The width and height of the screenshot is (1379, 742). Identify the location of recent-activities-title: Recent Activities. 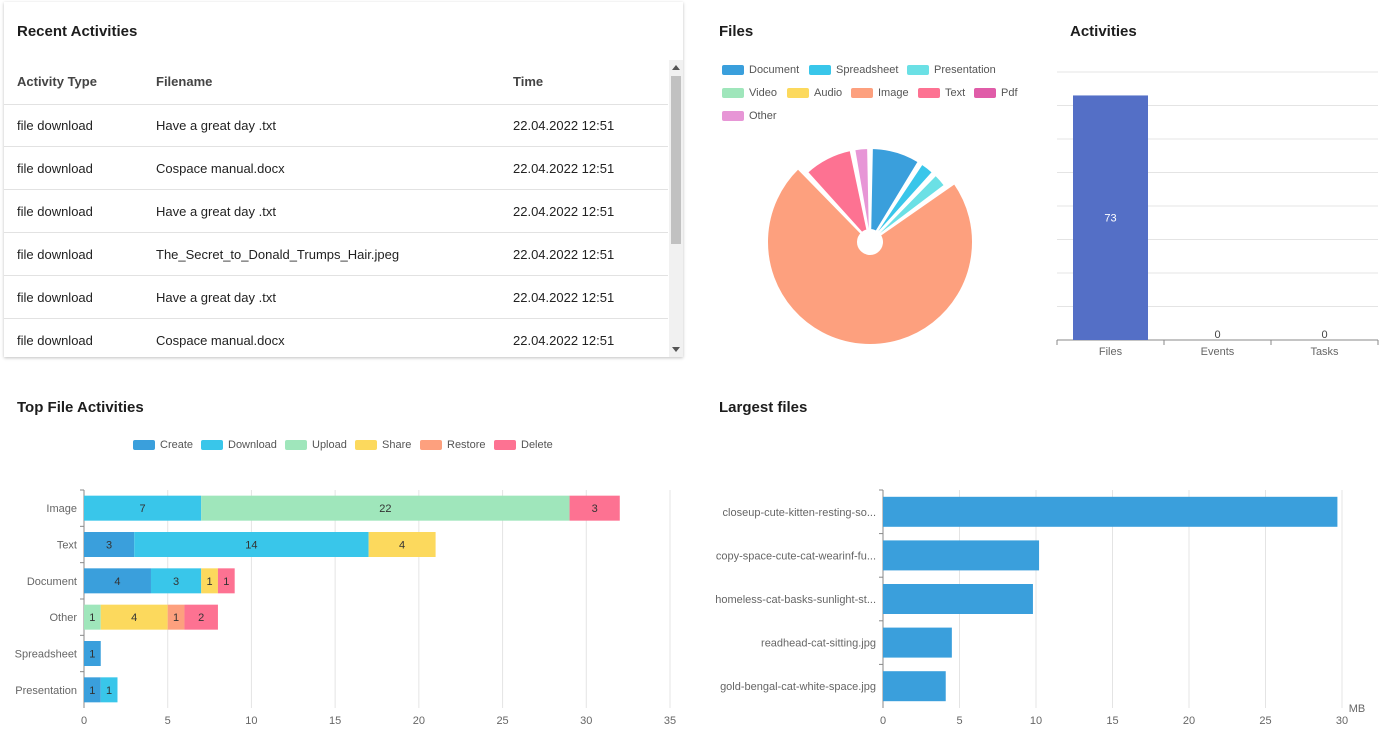
(77, 31).